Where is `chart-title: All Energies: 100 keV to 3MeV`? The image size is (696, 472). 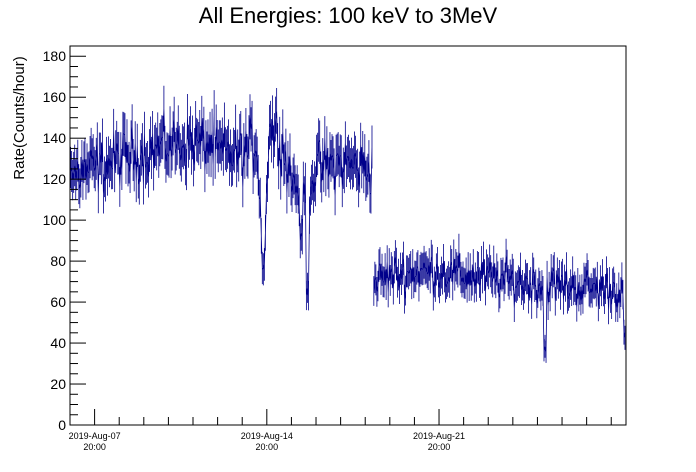
chart-title: All Energies: 100 keV to 3MeV is located at coordinates (348, 15).